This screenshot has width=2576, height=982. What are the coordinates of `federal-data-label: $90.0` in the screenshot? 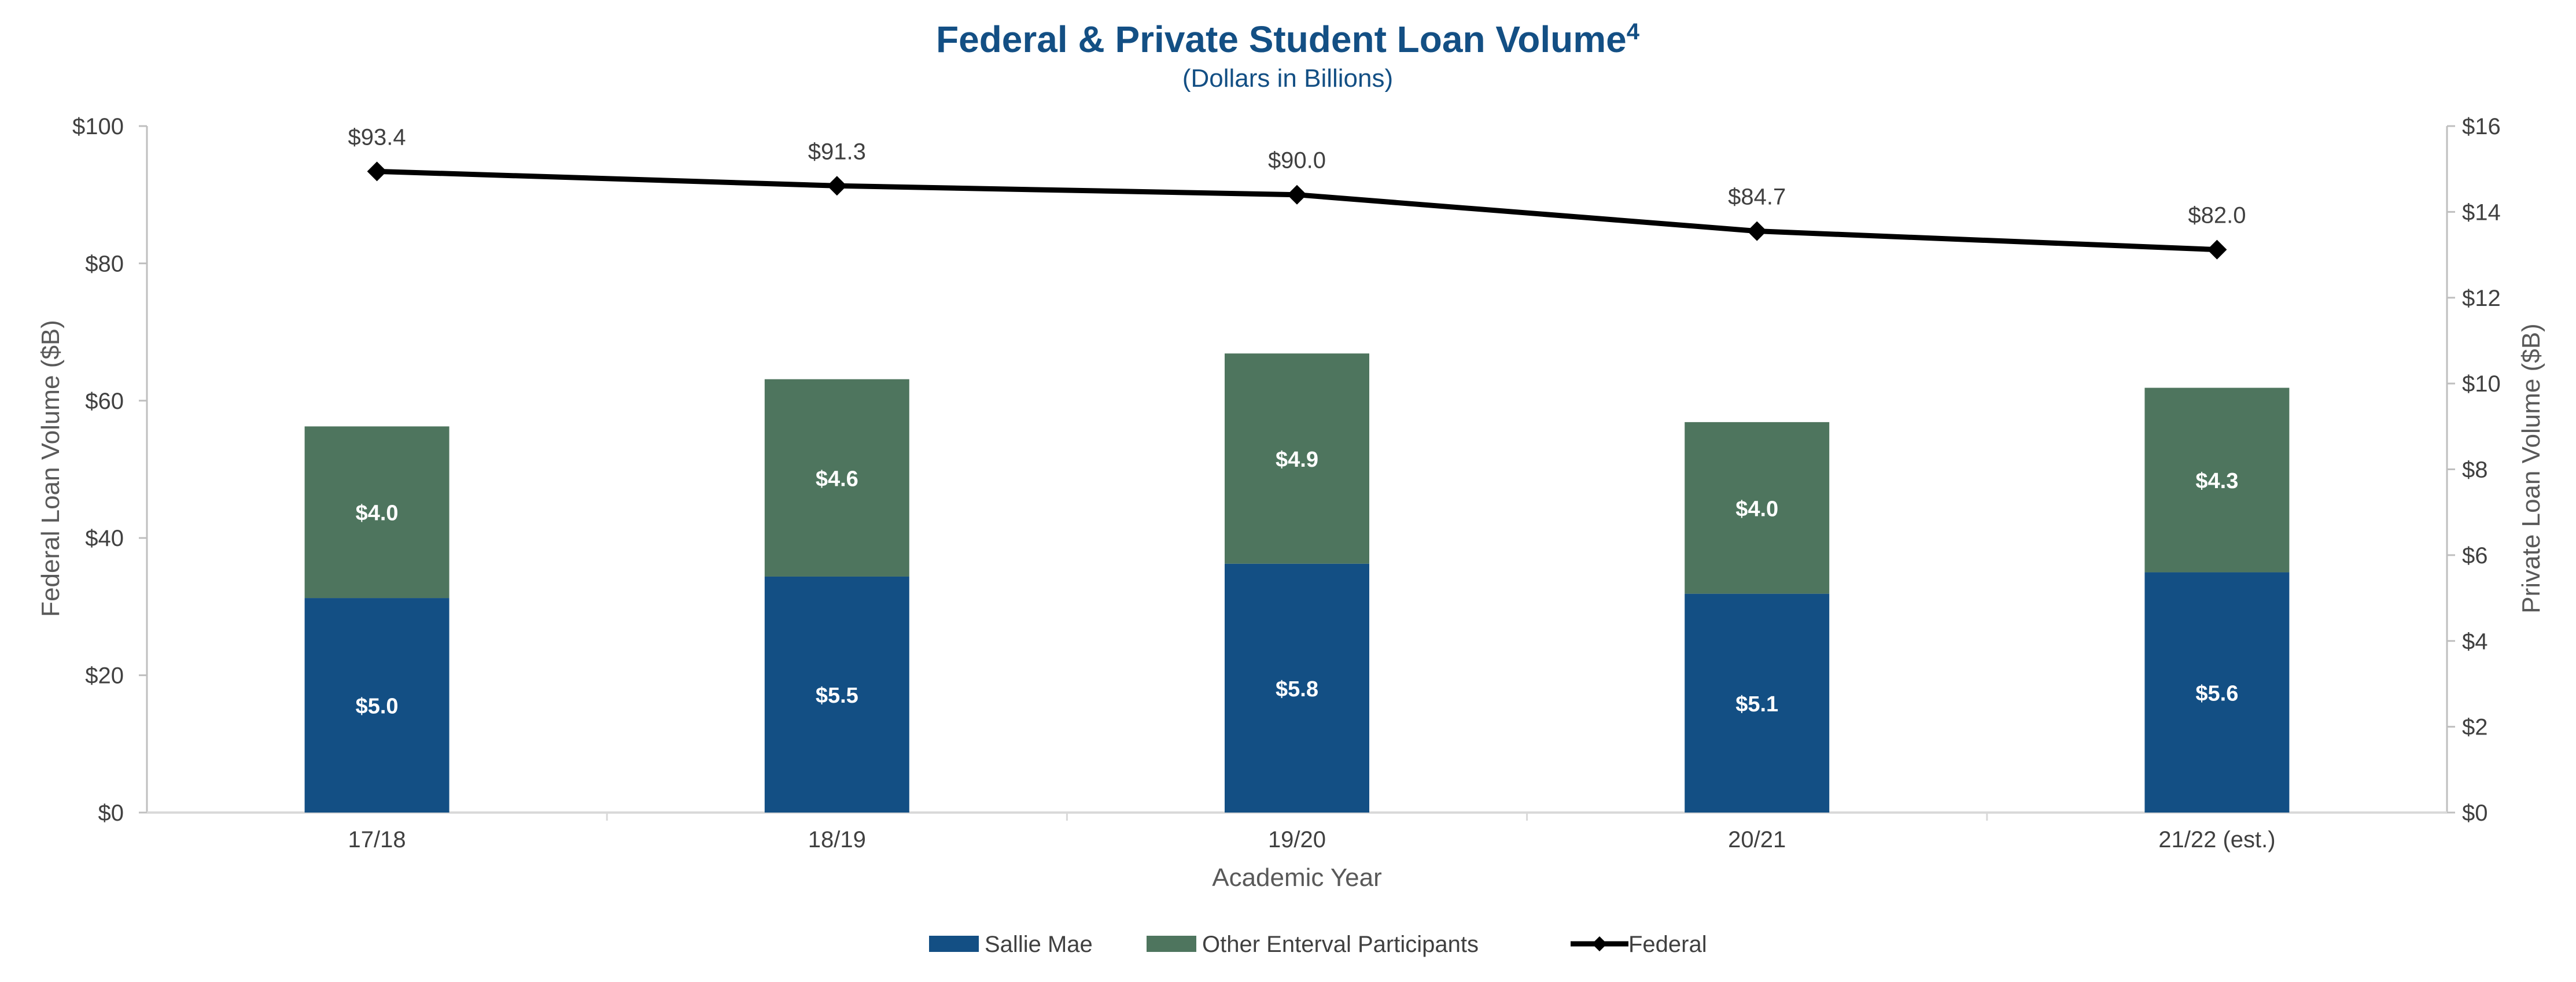 It's located at (1297, 161).